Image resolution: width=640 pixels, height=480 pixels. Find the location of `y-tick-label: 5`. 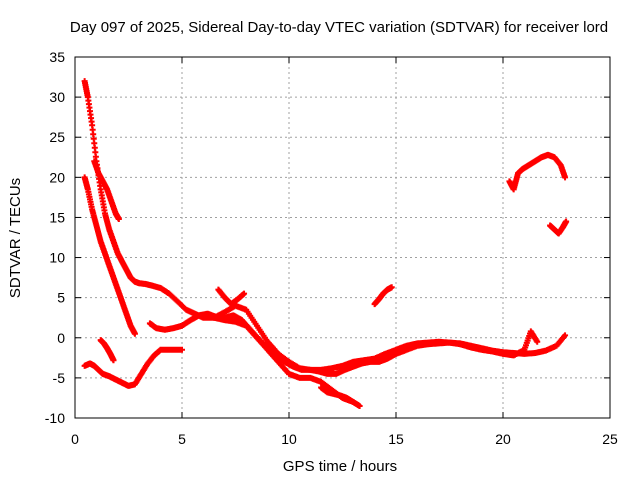

y-tick-label: 5 is located at coordinates (61, 298).